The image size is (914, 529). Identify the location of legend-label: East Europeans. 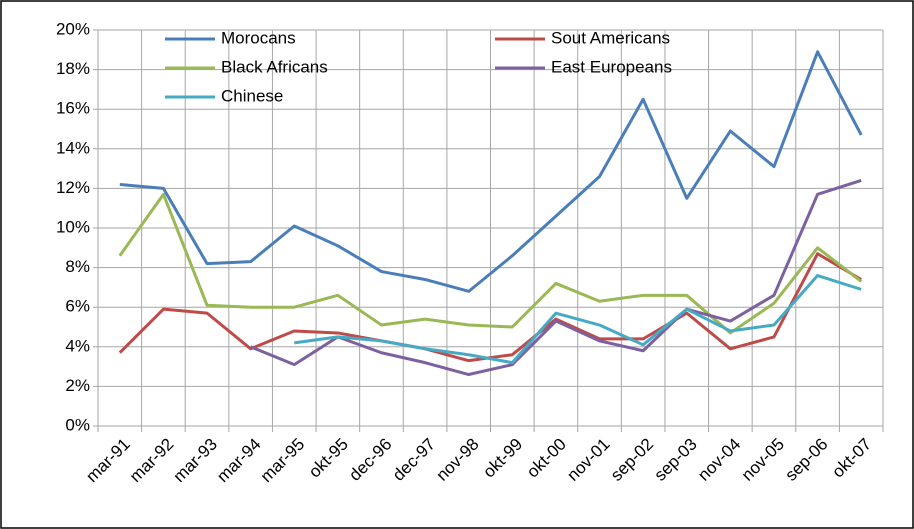
(611, 66).